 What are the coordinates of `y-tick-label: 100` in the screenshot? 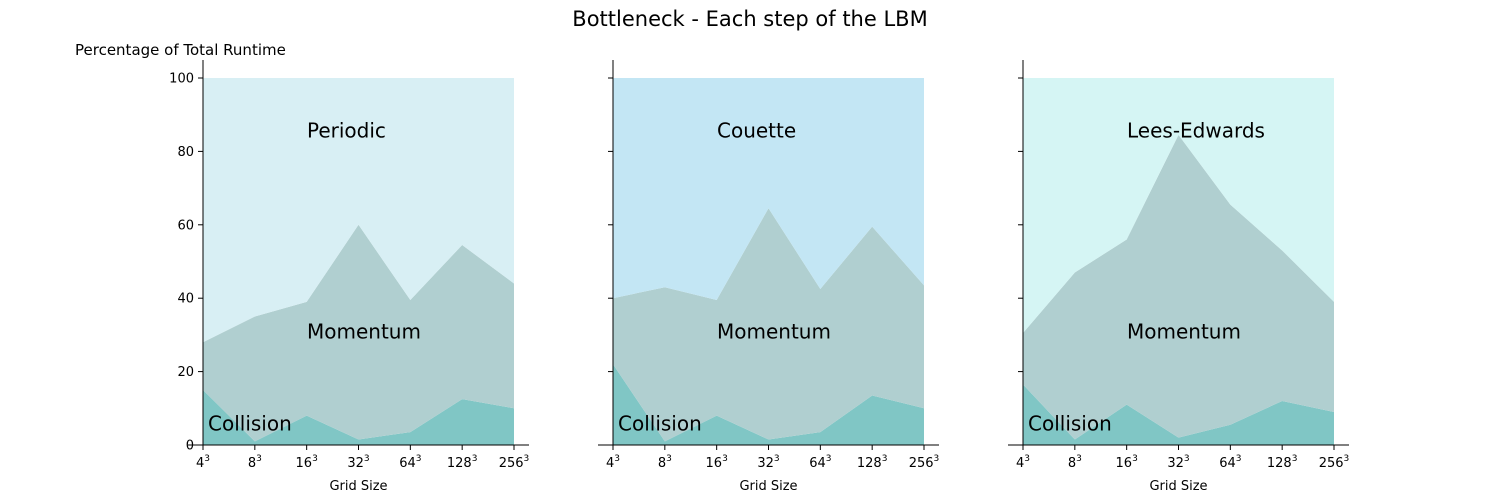 It's located at (181, 79).